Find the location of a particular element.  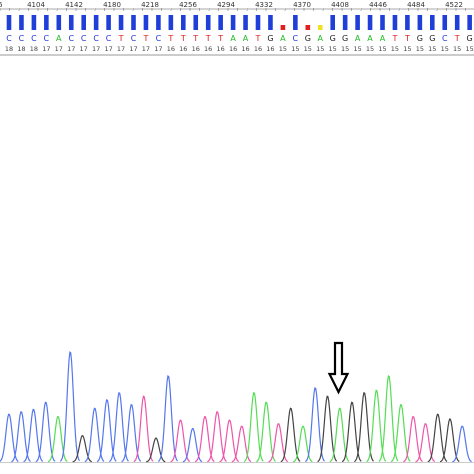

ruler-label: 4104 is located at coordinates (36, 5).